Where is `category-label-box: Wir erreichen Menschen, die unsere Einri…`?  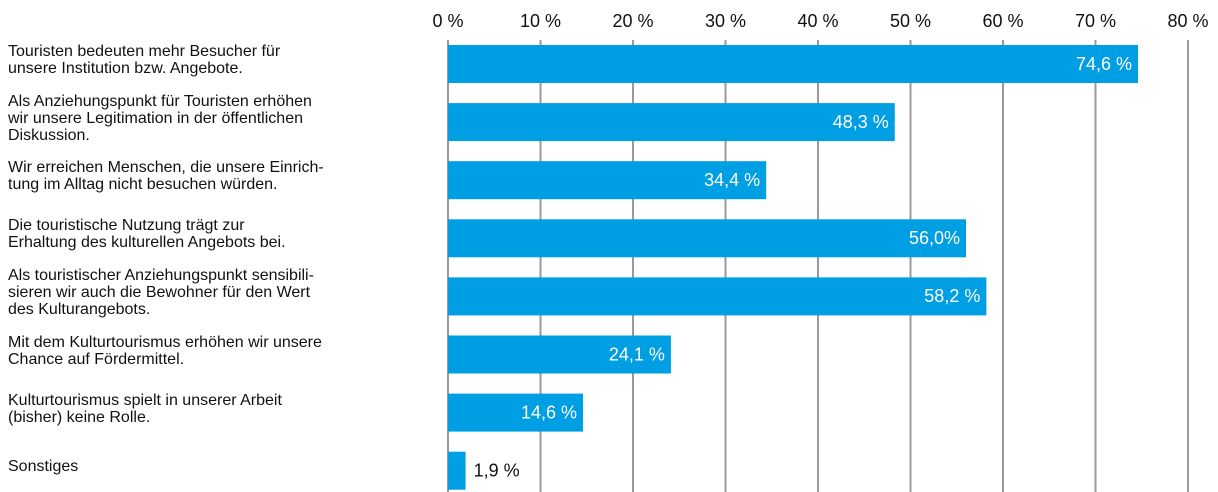
category-label-box: Wir erreichen Menschen, die unsere Einri… is located at coordinates (223, 176).